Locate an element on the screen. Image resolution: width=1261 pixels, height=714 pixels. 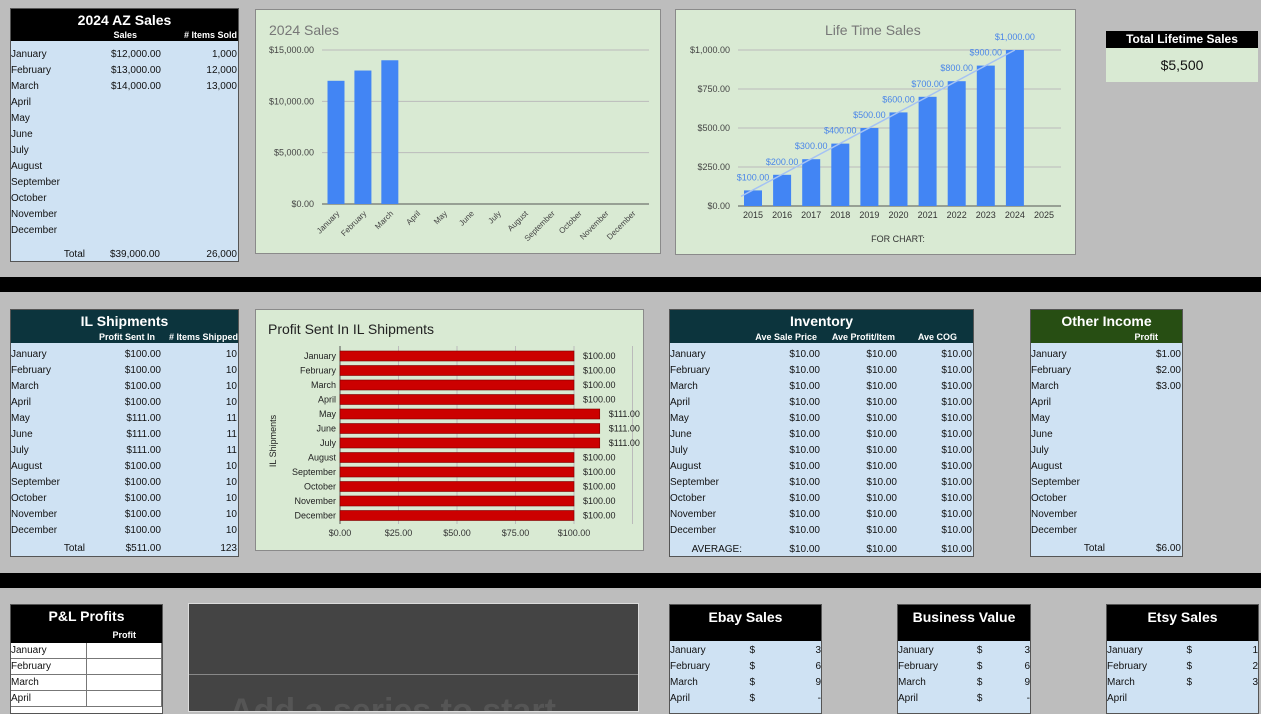
az-sales-row: September is located at coordinates (124, 183).